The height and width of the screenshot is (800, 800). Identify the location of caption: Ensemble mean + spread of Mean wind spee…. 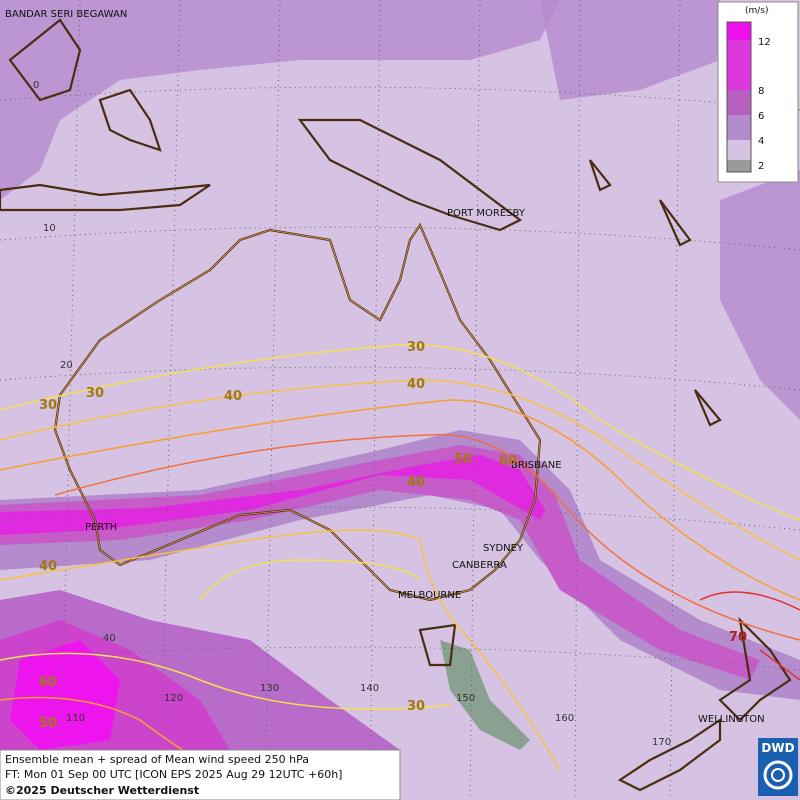
(200, 774).